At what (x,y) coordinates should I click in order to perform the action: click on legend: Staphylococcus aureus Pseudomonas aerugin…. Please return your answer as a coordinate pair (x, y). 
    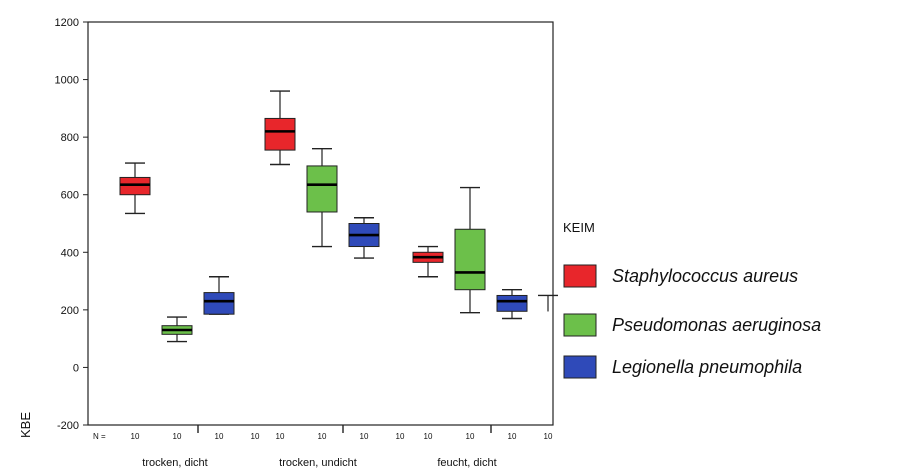
    Looking at the image, I should click on (692, 321).